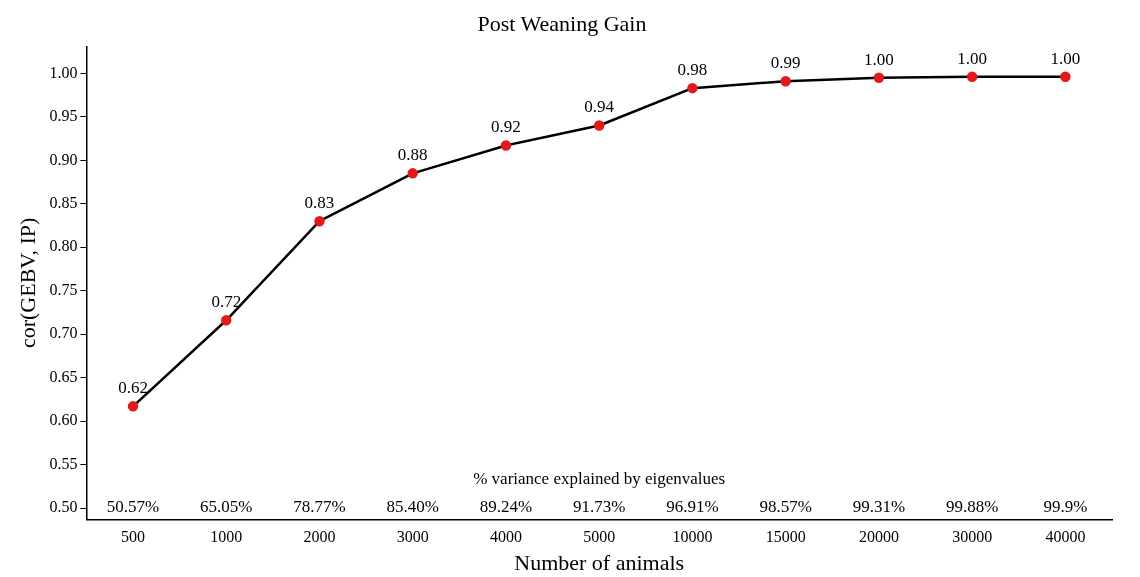 The width and height of the screenshot is (1140, 577). Describe the element at coordinates (785, 63) in the screenshot. I see `data-label: 0.99` at that location.